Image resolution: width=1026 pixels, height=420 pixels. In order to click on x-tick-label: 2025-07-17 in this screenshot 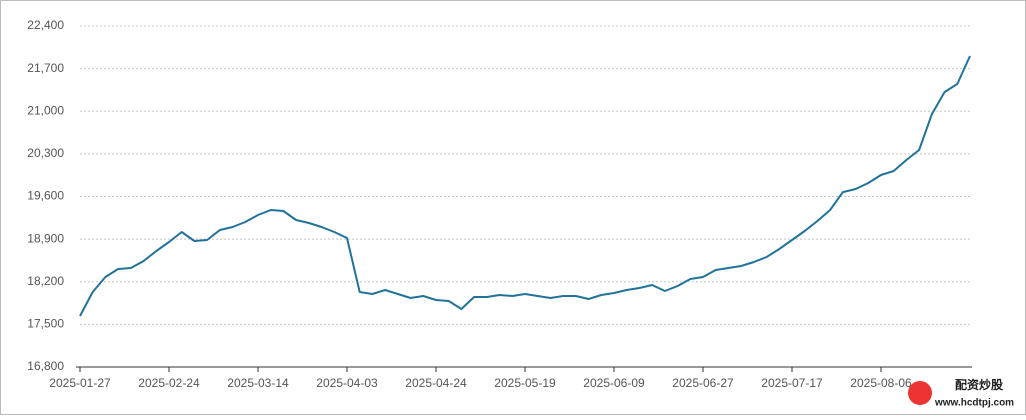, I will do `click(792, 383)`.